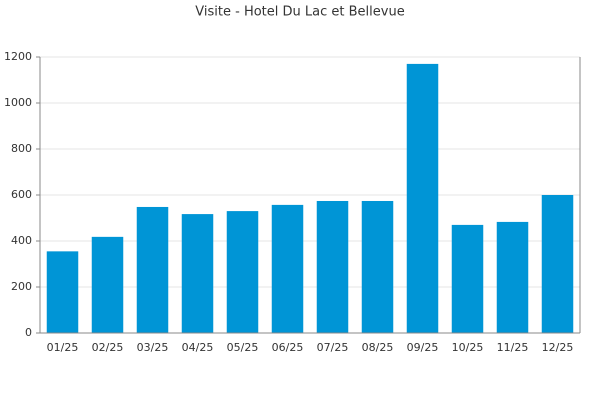 This screenshot has width=600, height=400. What do you see at coordinates (18, 56) in the screenshot?
I see `y-tick-label: 1200` at bounding box center [18, 56].